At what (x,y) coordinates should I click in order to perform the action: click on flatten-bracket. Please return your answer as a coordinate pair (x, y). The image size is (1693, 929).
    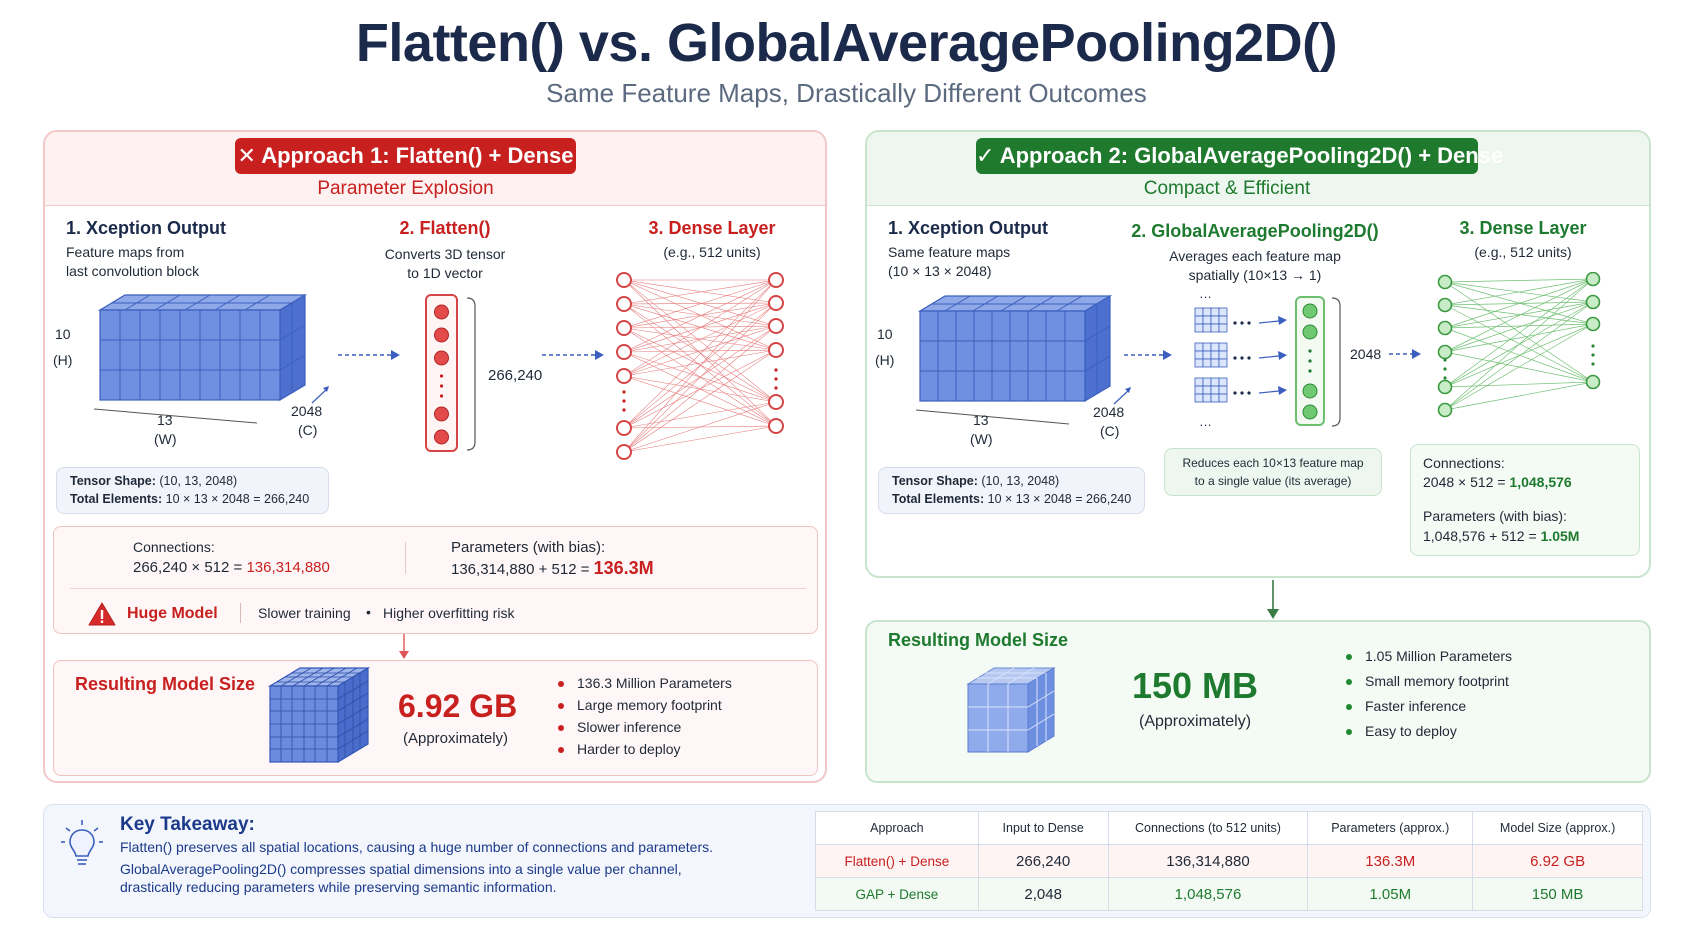
    Looking at the image, I should click on (471, 374).